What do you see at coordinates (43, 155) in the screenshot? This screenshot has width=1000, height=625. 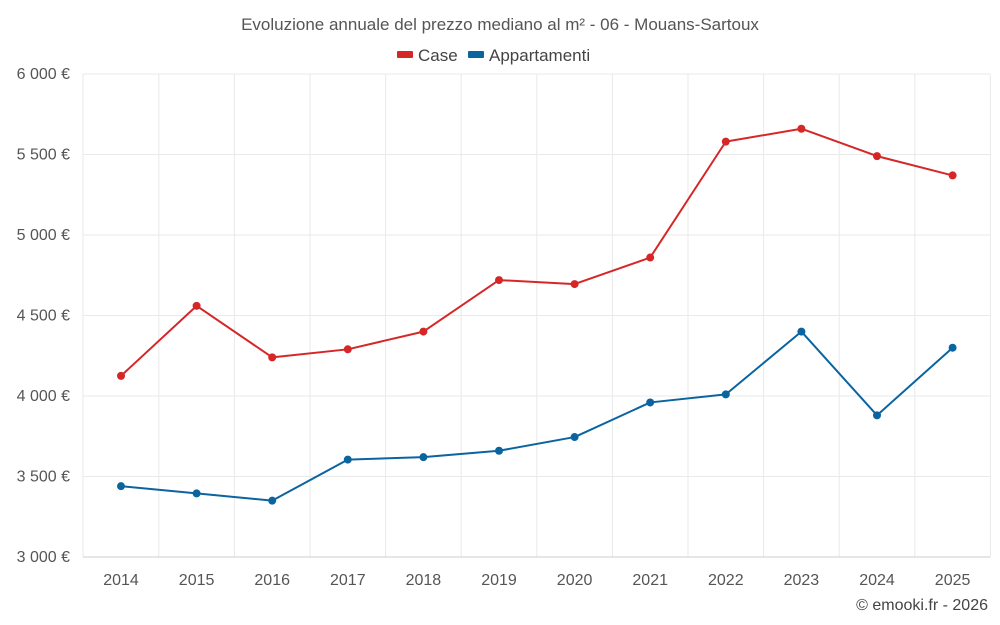 I see `y-tick-label: 5 500 €` at bounding box center [43, 155].